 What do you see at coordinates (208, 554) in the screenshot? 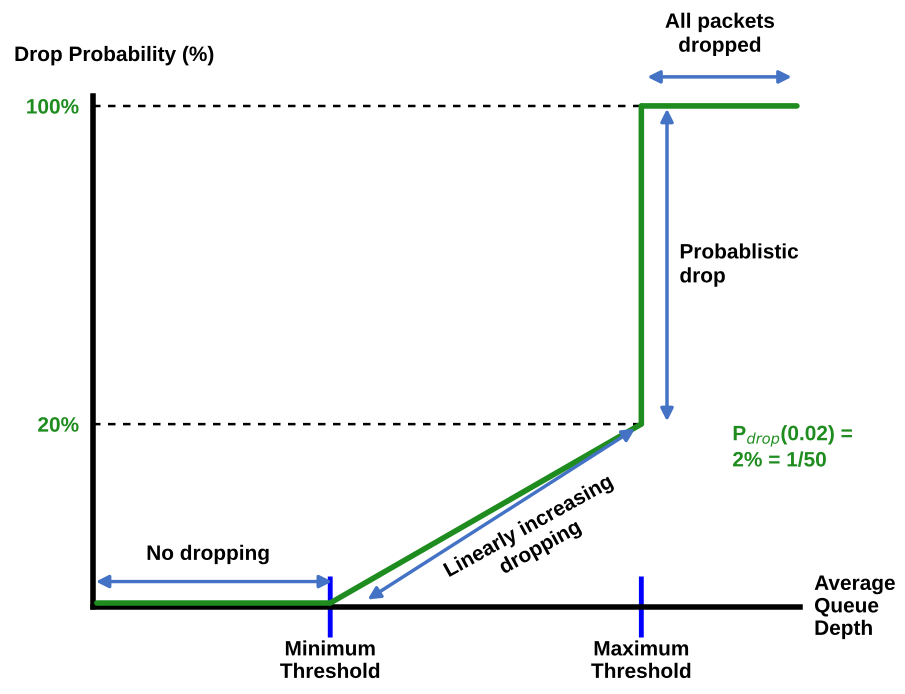
I see `annotation: No dropping` at bounding box center [208, 554].